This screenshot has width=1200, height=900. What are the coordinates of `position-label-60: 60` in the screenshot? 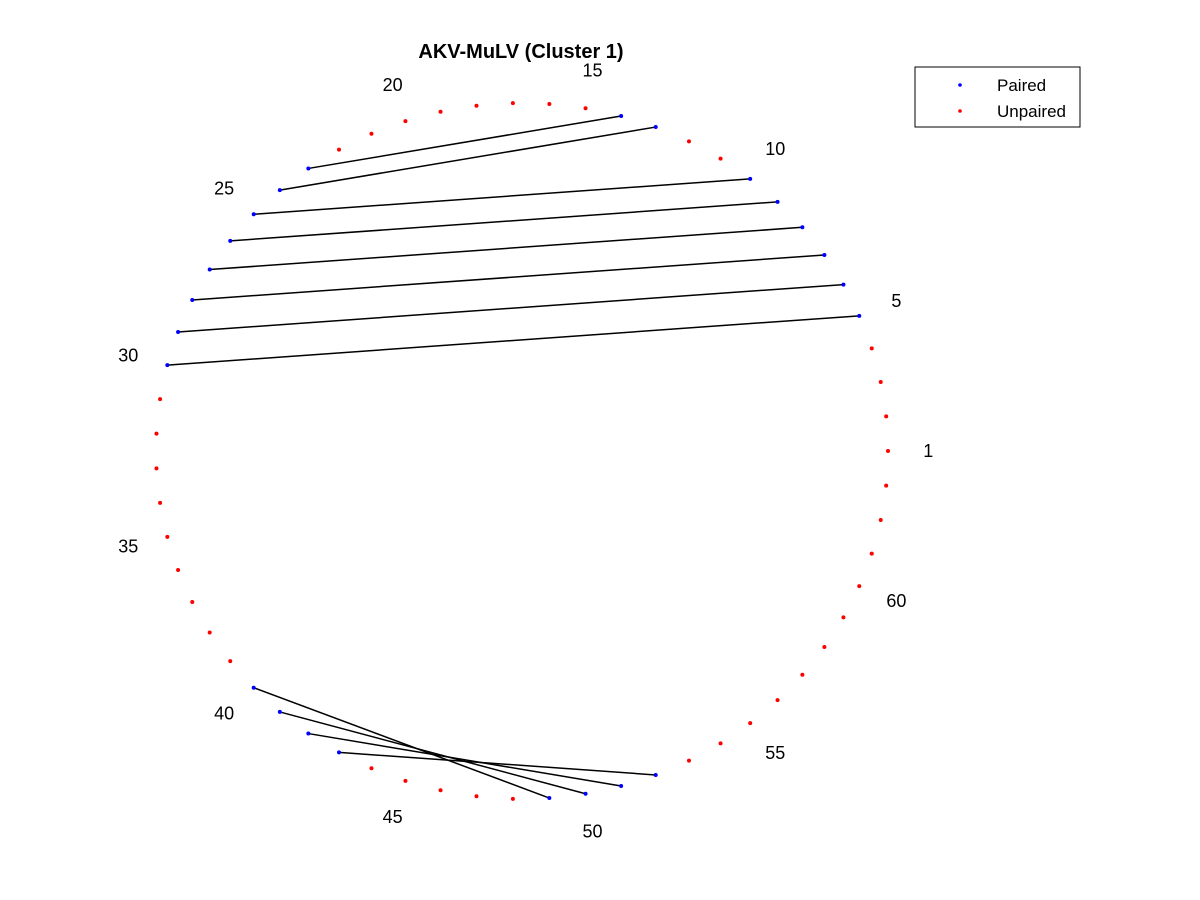 It's located at (896, 601).